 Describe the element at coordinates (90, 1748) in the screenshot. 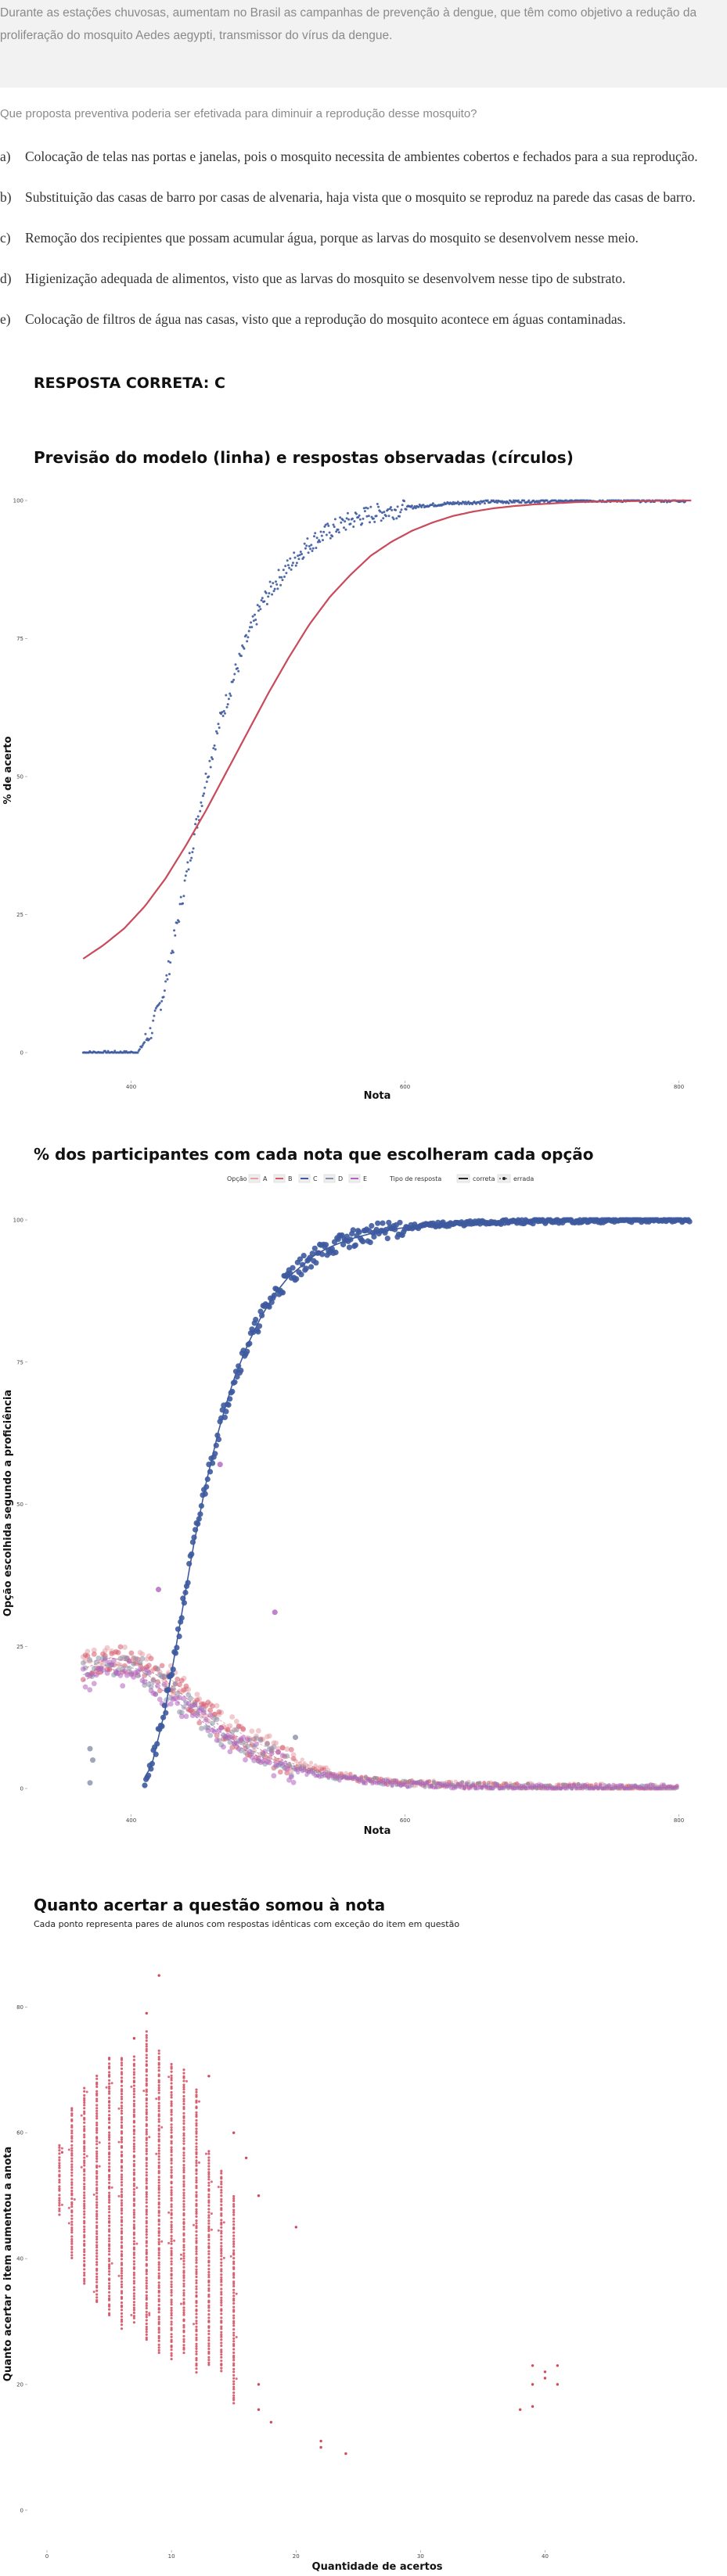

I see `outlier-point` at that location.